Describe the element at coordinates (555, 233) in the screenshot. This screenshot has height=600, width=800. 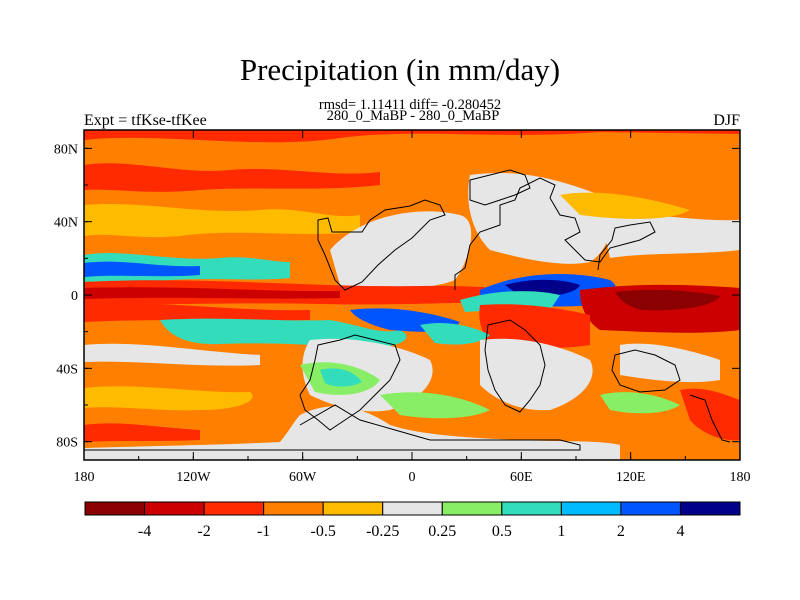
I see `coast-eurasia` at that location.